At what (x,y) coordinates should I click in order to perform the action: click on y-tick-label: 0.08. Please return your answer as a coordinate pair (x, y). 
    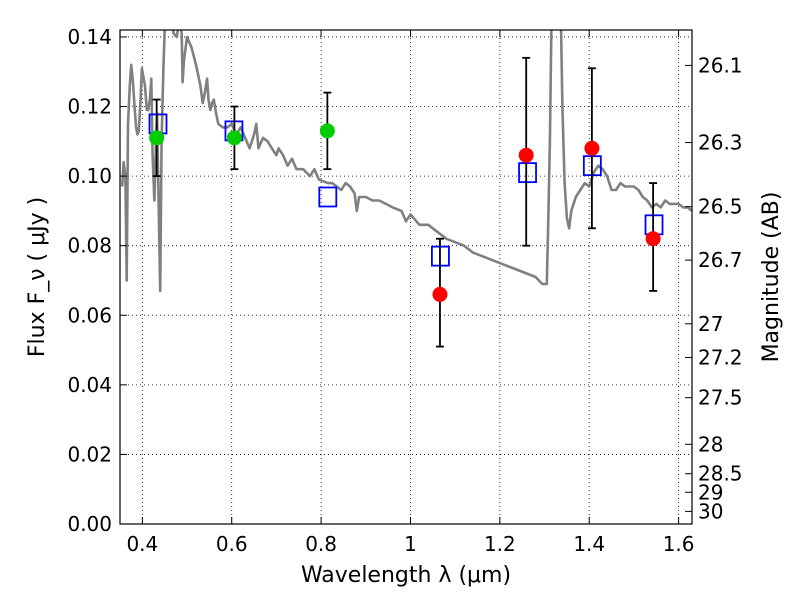
    Looking at the image, I should click on (89, 246).